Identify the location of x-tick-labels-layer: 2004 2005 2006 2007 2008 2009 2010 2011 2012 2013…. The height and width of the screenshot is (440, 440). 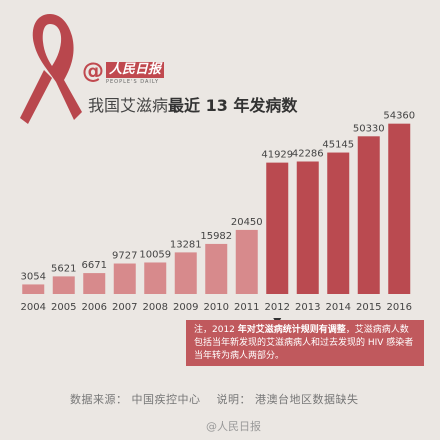
(216, 307).